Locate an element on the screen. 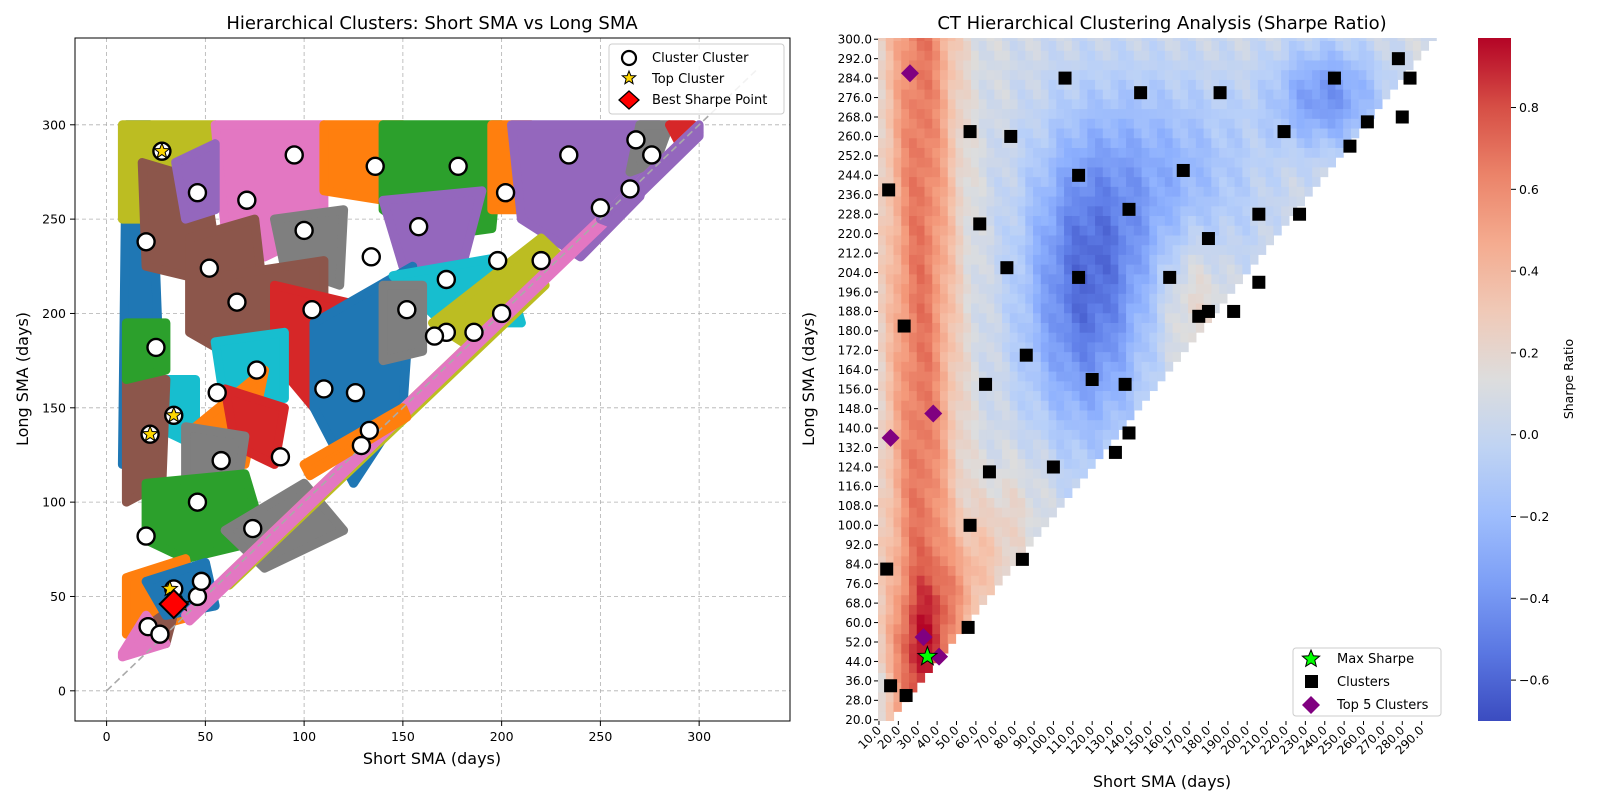 Image resolution: width=1600 pixels, height=800 pixels. top5-cluster-diamond is located at coordinates (909, 73).